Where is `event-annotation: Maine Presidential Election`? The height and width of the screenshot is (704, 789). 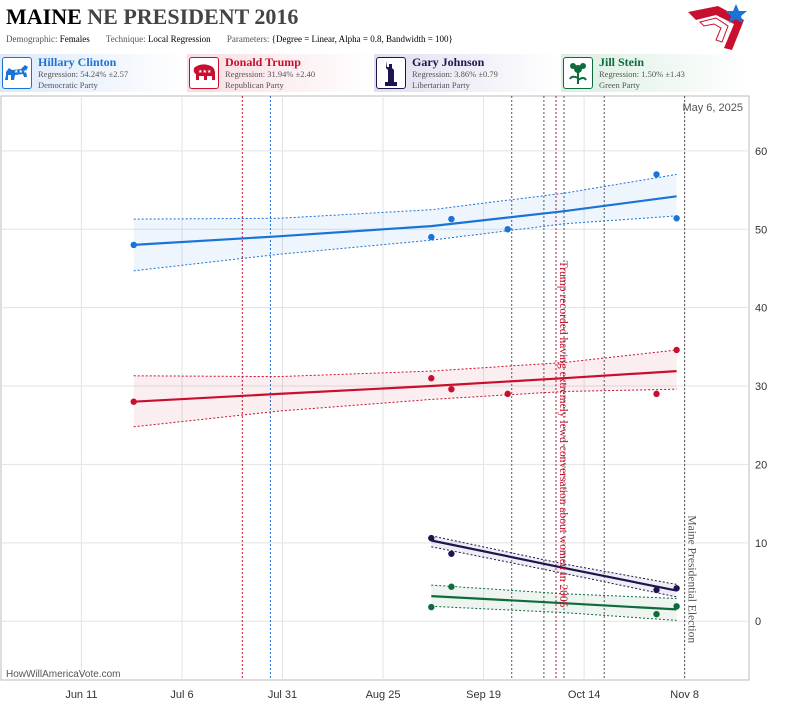 event-annotation: Maine Presidential Election is located at coordinates (692, 579).